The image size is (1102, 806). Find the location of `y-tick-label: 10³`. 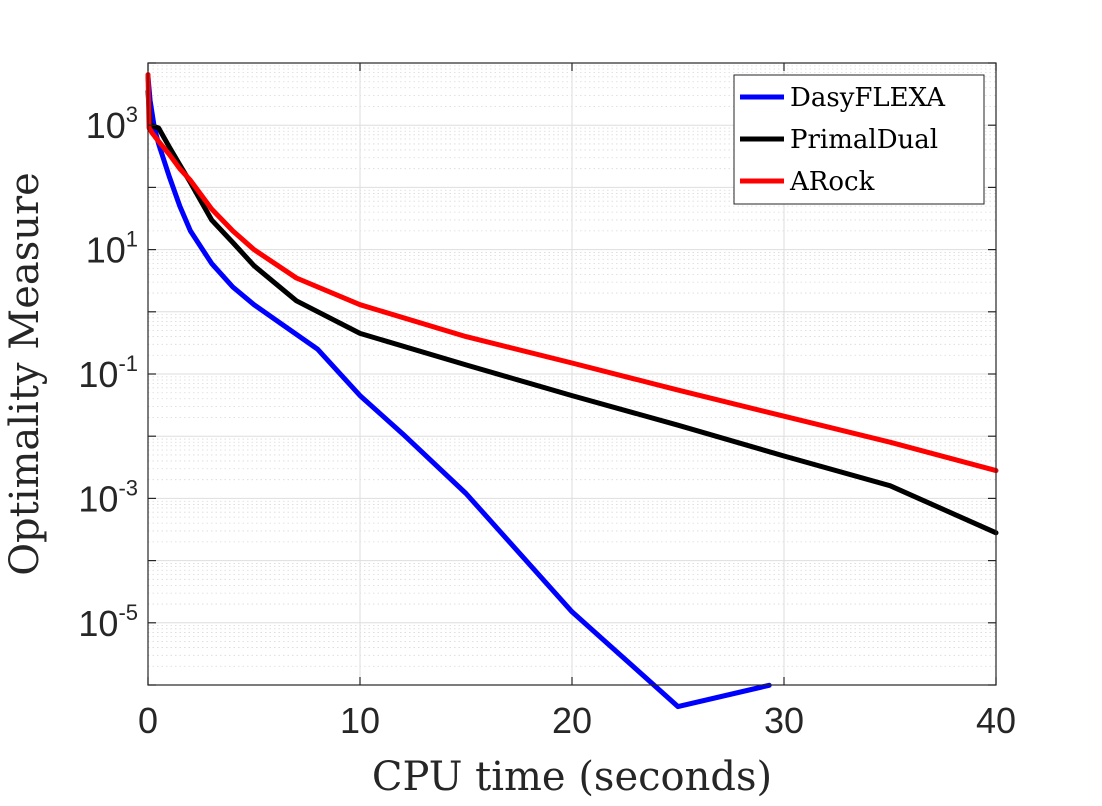

y-tick-label: 10³ is located at coordinates (112, 124).